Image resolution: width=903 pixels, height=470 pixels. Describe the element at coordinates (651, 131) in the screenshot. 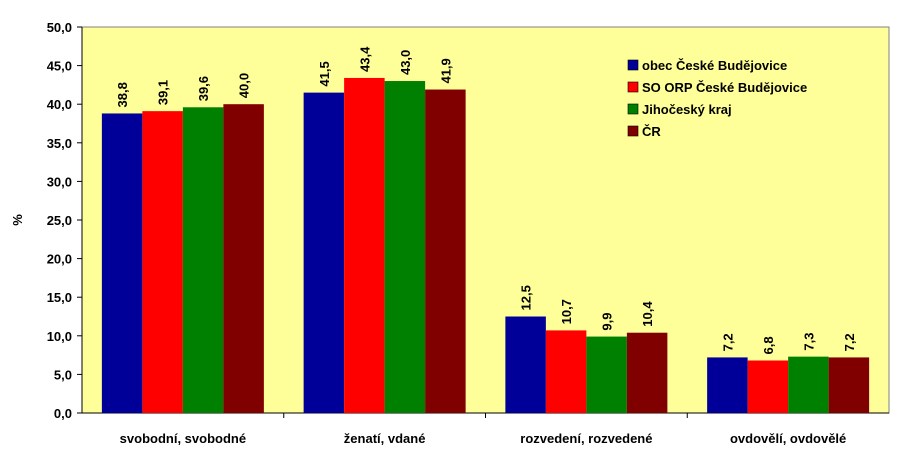

I see `legend-label: ČR` at that location.